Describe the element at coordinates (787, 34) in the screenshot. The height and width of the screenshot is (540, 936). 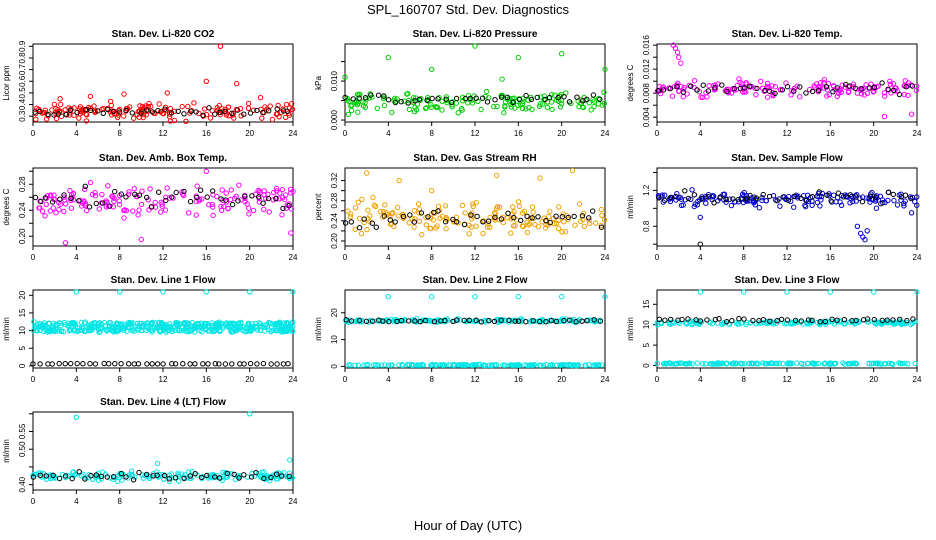
I see `panel-title: Stan. Dev. Li-820 Temp.` at that location.